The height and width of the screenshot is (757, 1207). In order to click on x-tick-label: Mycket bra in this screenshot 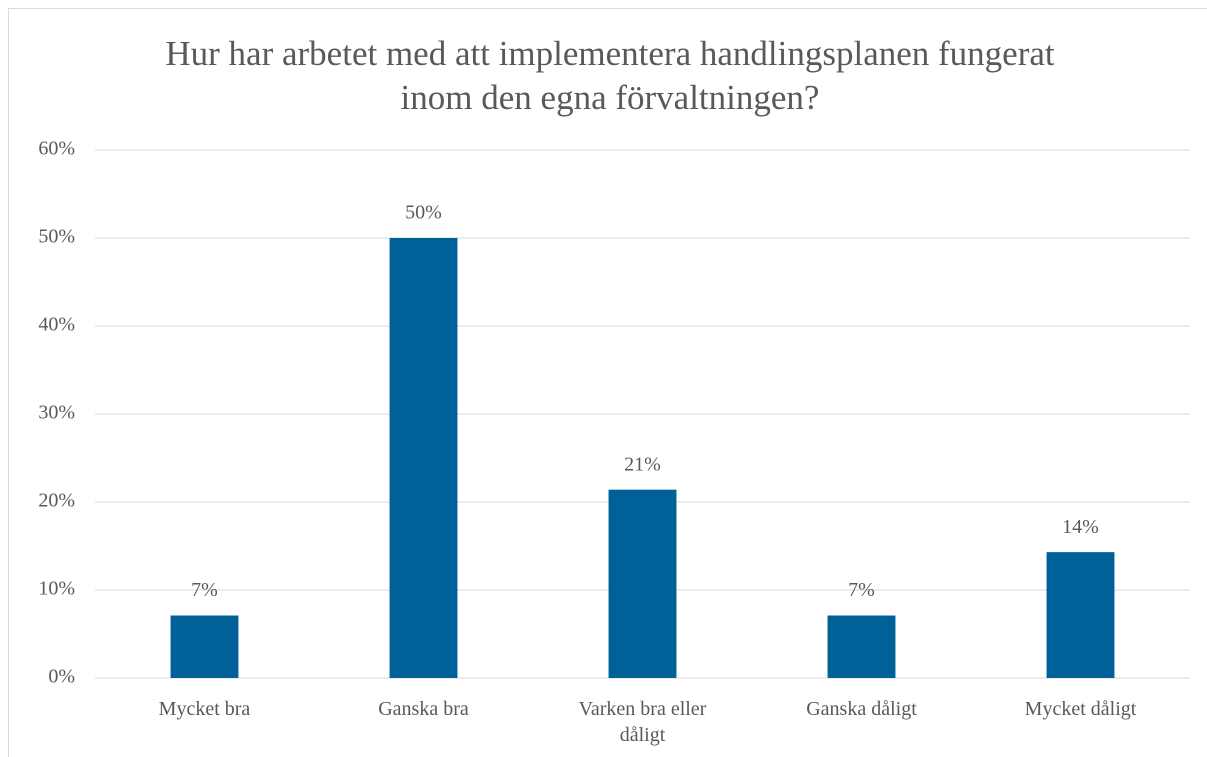, I will do `click(204, 709)`.